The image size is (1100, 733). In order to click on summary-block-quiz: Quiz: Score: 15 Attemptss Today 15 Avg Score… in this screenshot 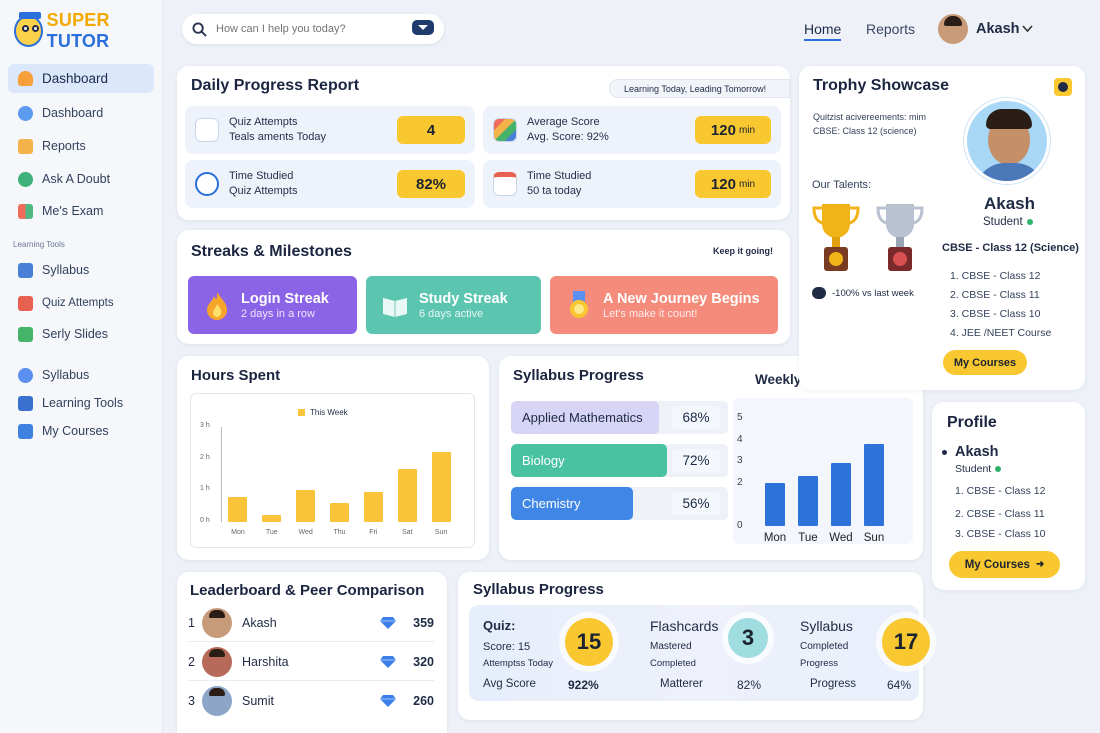, I will do `click(548, 655)`.